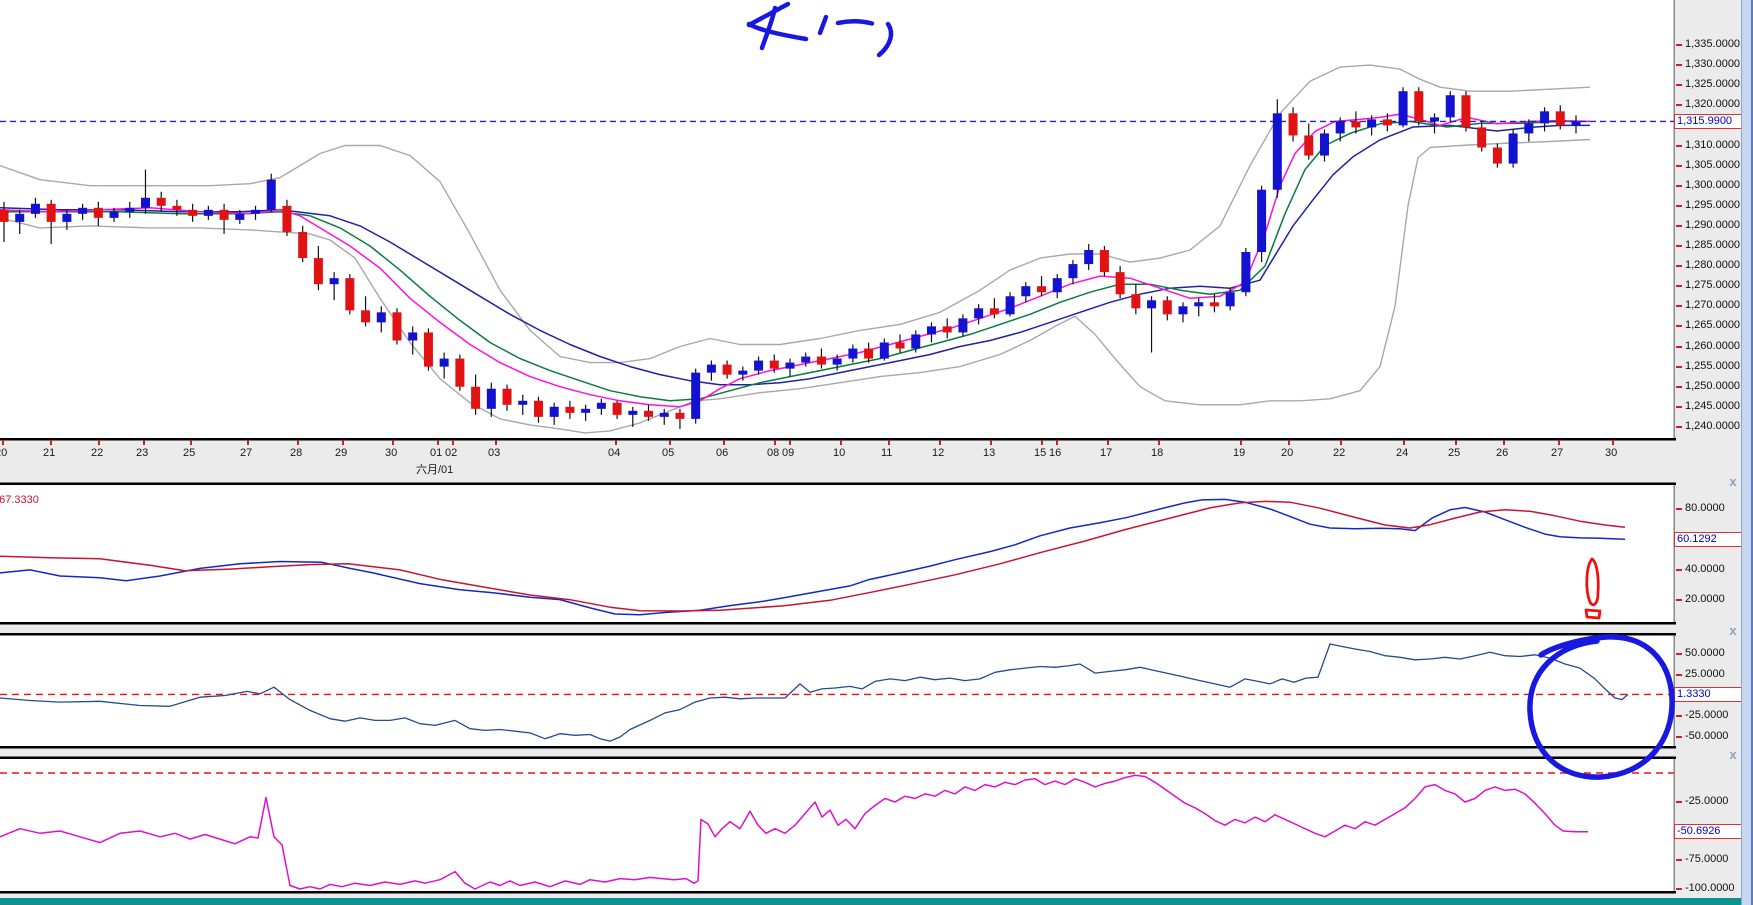 The width and height of the screenshot is (1753, 905). I want to click on date-tick-label: 26, so click(1502, 453).